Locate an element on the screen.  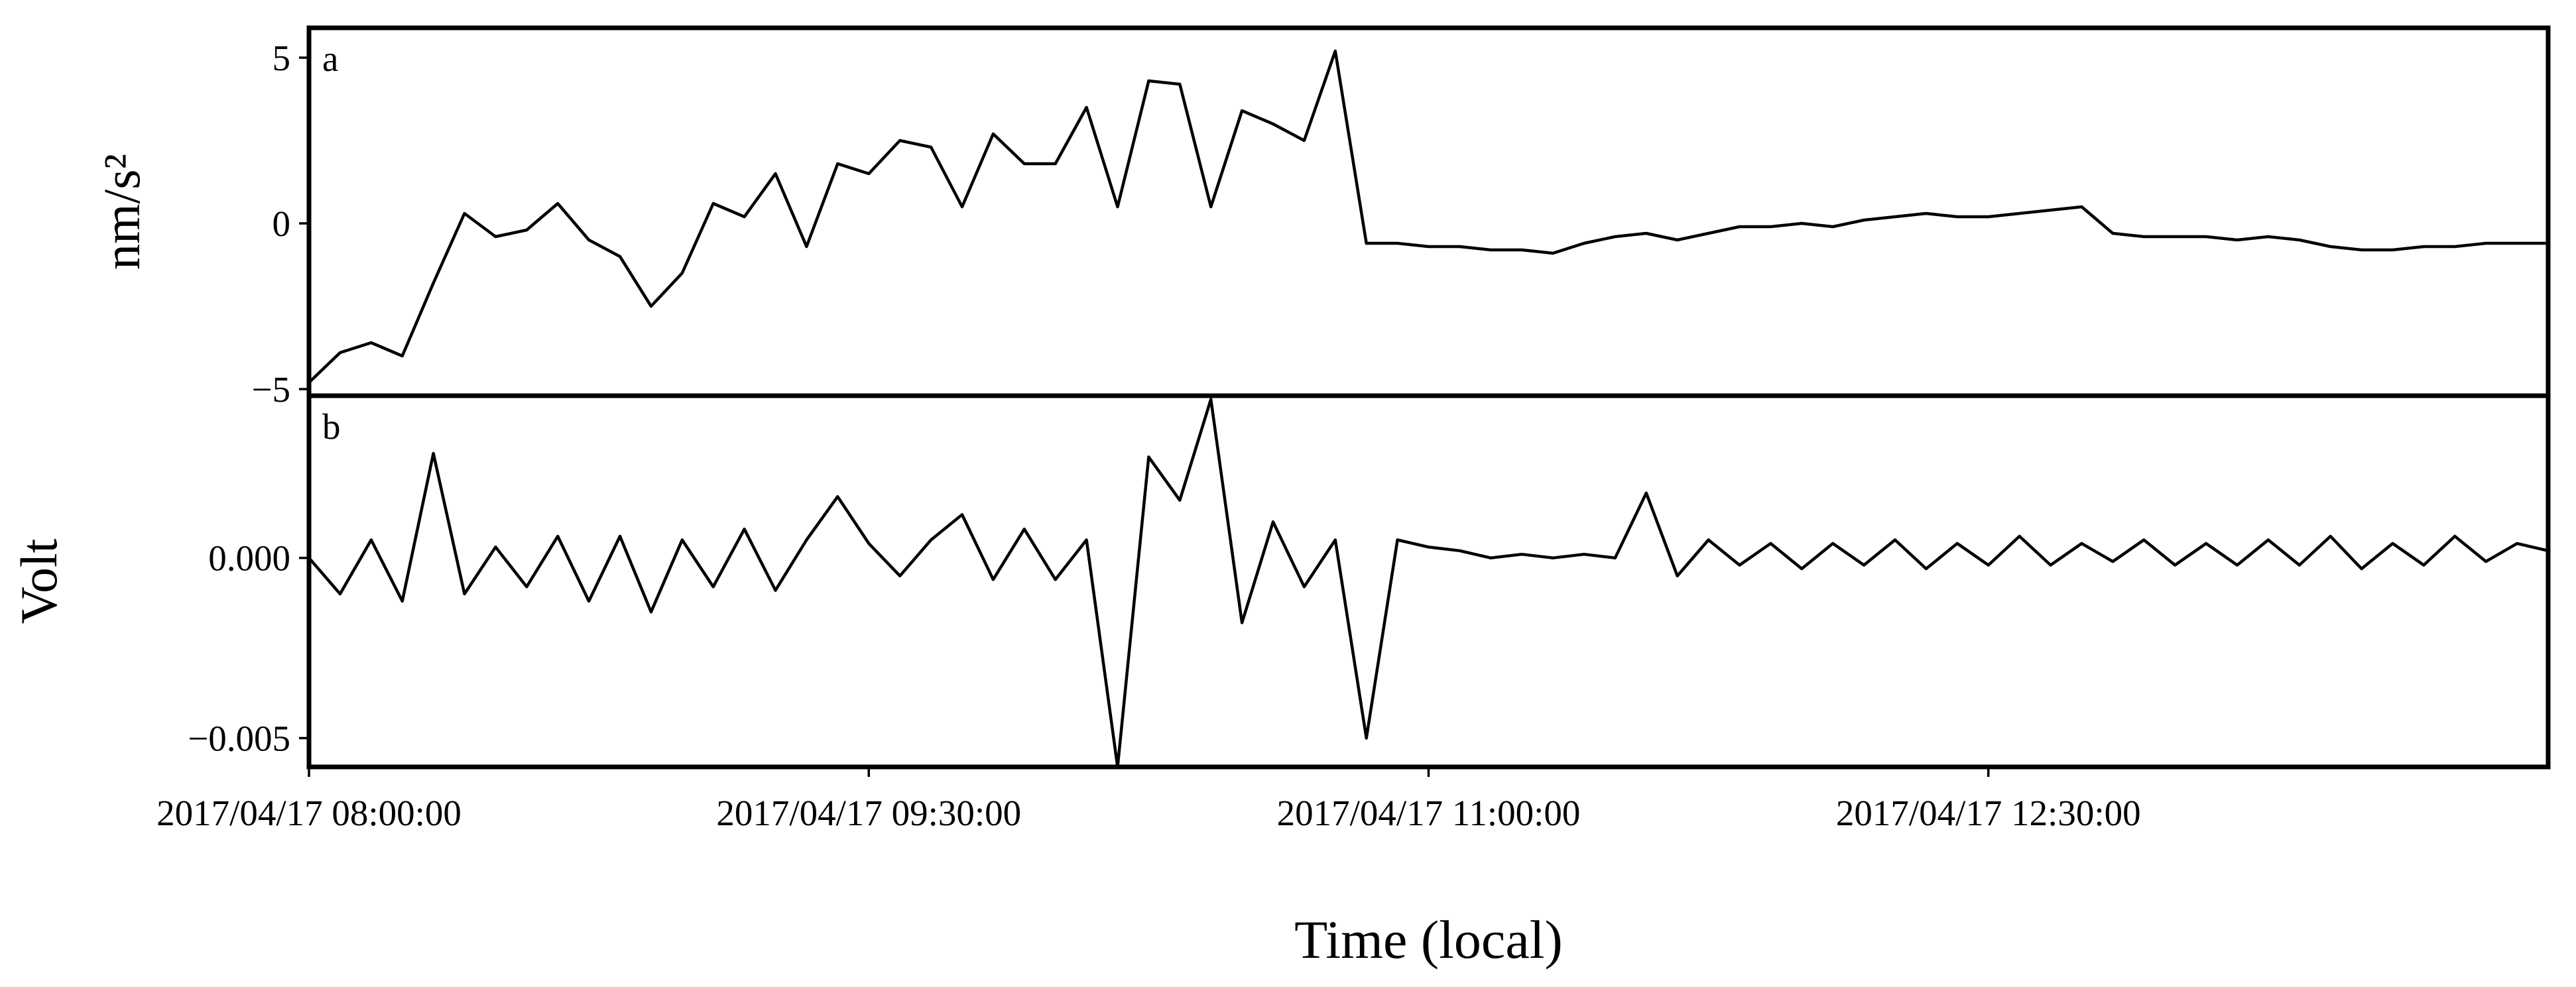
y-axis-label: Volt is located at coordinates (39, 581).